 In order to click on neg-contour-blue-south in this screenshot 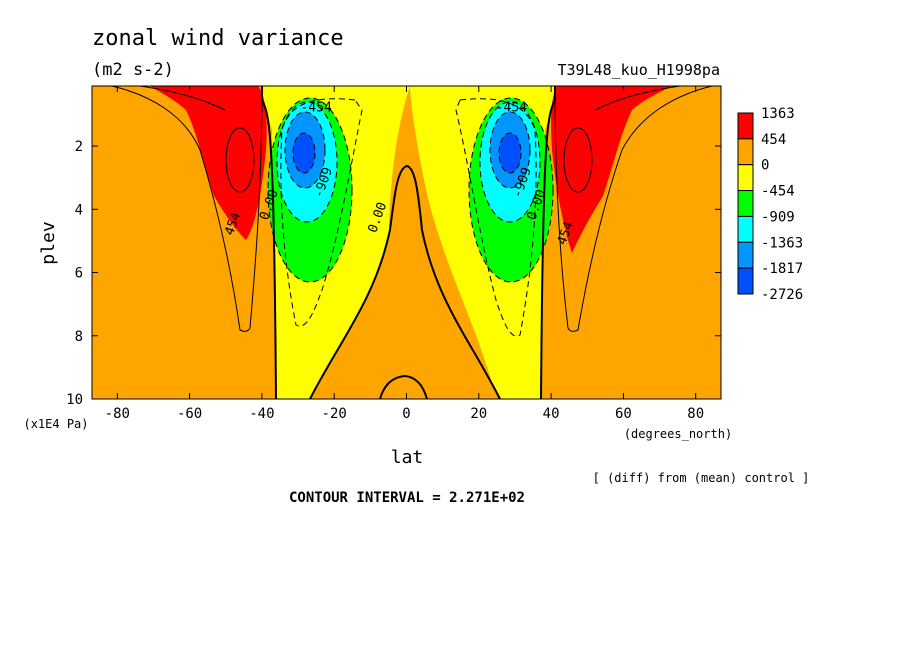, I will do `click(305, 150)`.